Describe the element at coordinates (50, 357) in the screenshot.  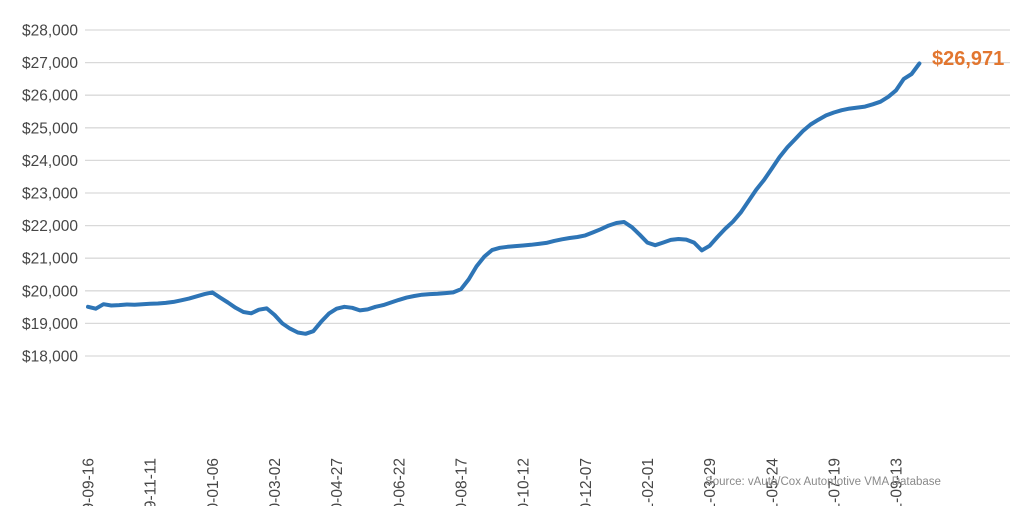
I see `y-tick-label: $18,000` at that location.